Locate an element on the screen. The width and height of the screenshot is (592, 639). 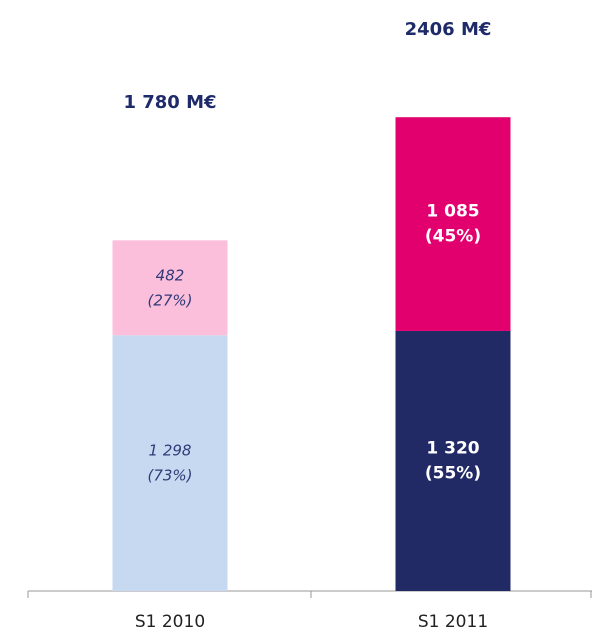
x-tick-label: S1 2011 is located at coordinates (453, 622).